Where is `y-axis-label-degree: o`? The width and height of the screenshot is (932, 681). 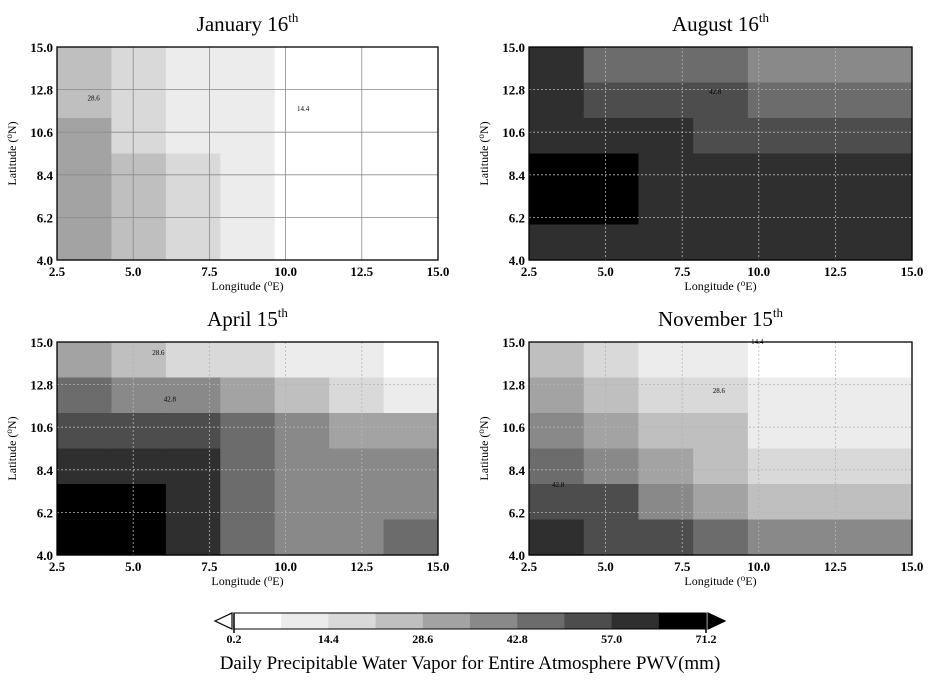
y-axis-label-degree: o is located at coordinates (9, 431).